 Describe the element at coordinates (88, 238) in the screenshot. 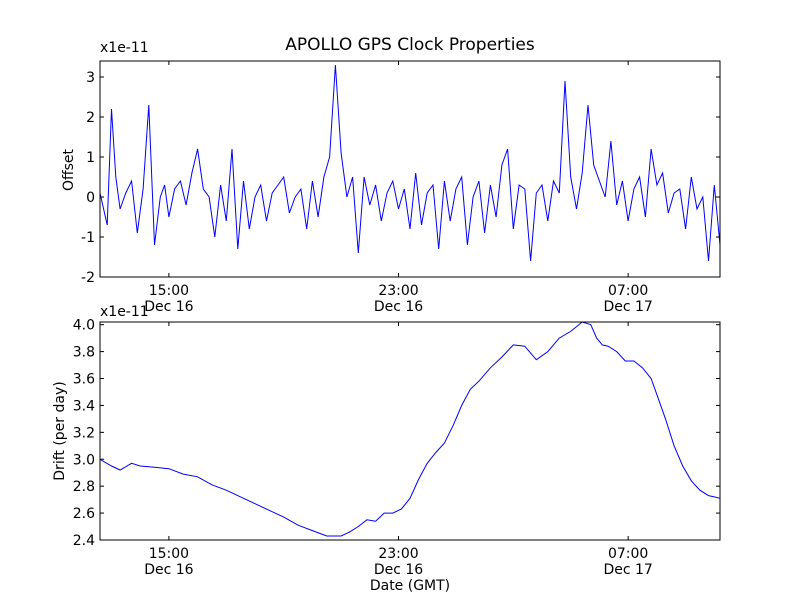

I see `offset-ytick-label: -1` at that location.